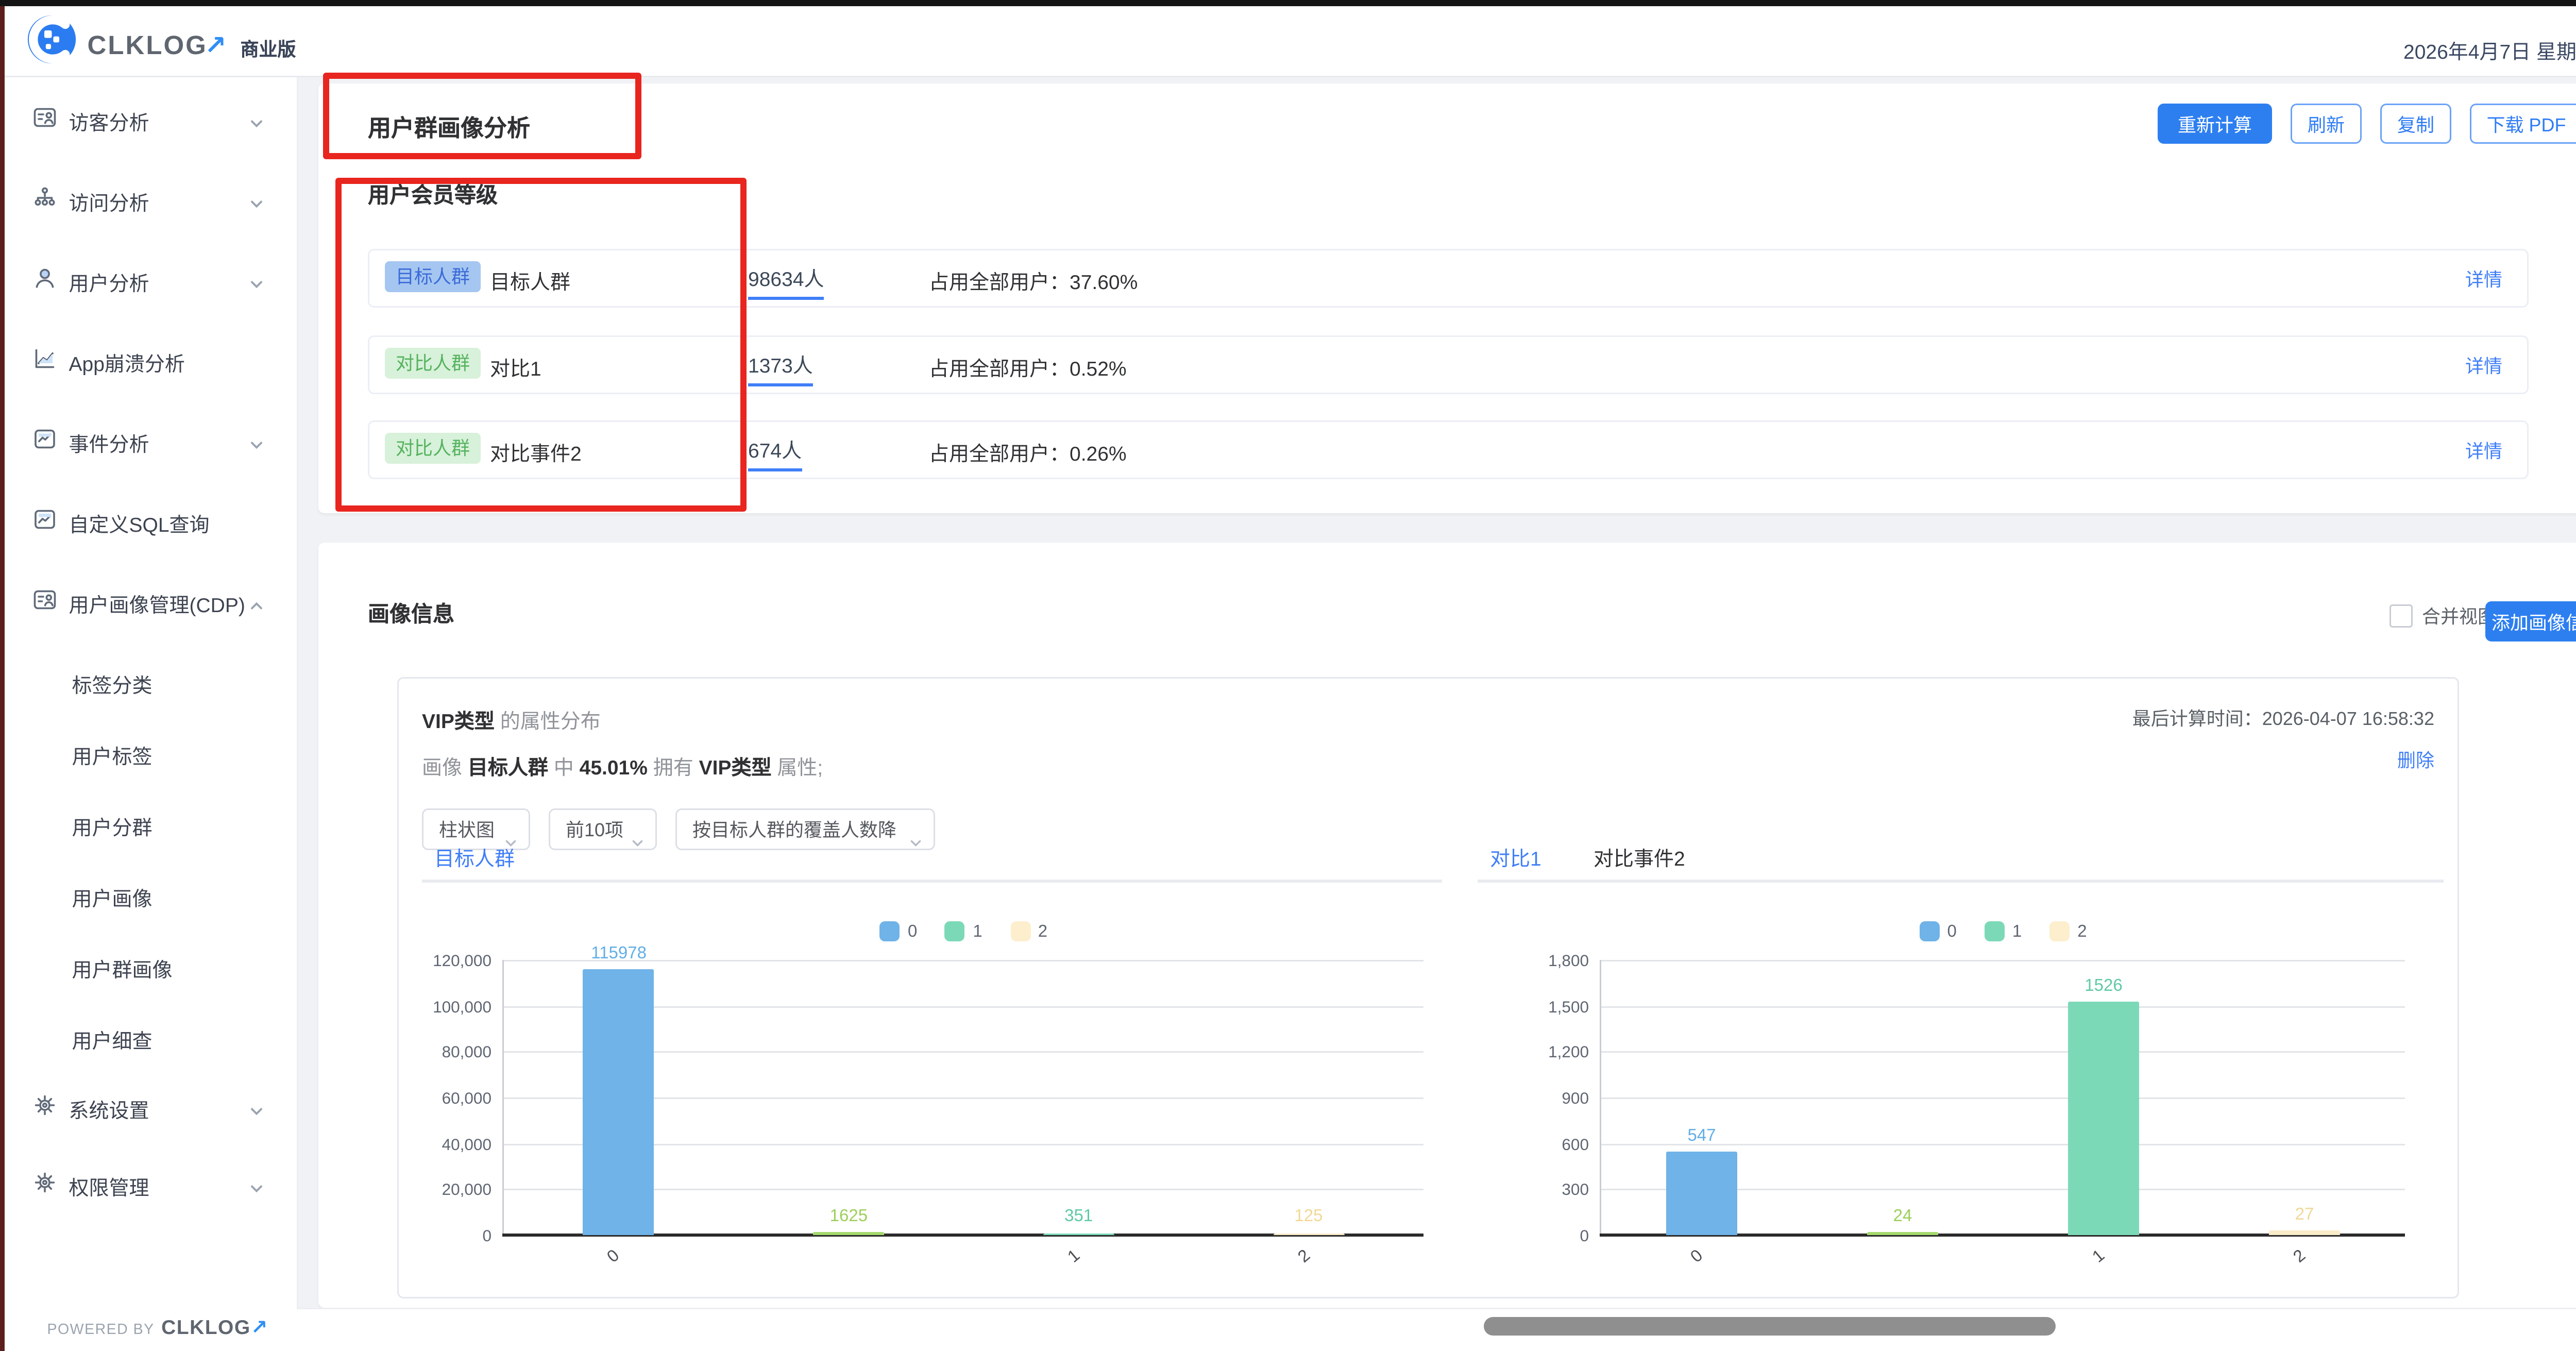  Describe the element at coordinates (2530, 637) in the screenshot. I see `add-portrait-button: 添加画像信息` at that location.